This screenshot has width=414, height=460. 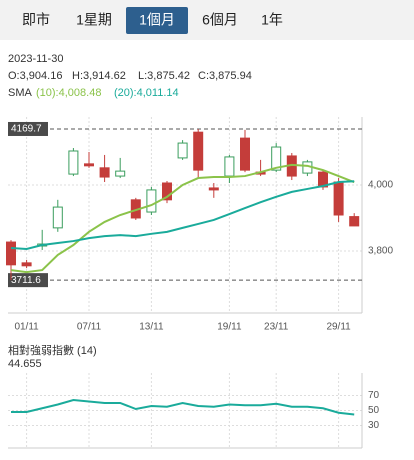 I want to click on extreme-label: 4169.7, so click(x=26, y=129).